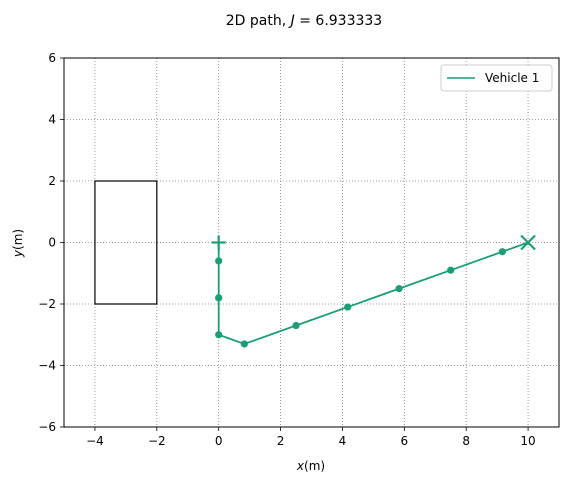 The image size is (569, 486). Describe the element at coordinates (18, 243) in the screenshot. I see `y-axis-label: y(m)` at that location.